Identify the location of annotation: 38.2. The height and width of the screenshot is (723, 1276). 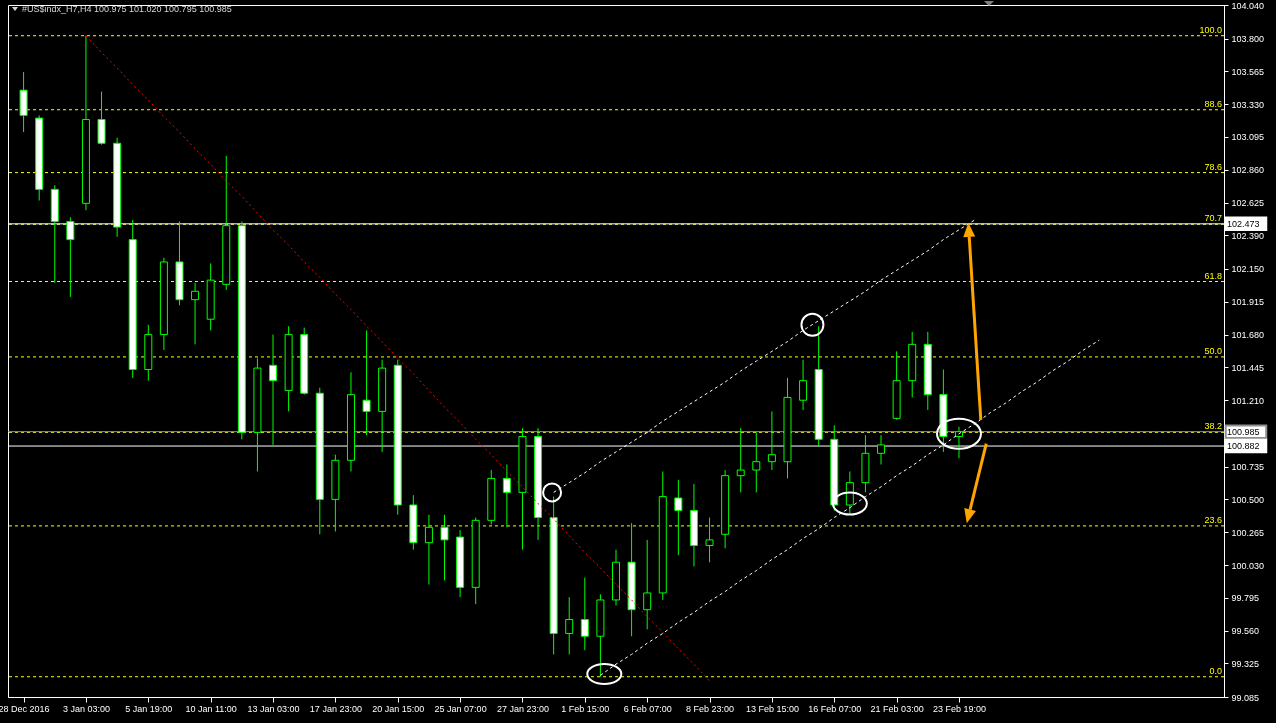
(1213, 426).